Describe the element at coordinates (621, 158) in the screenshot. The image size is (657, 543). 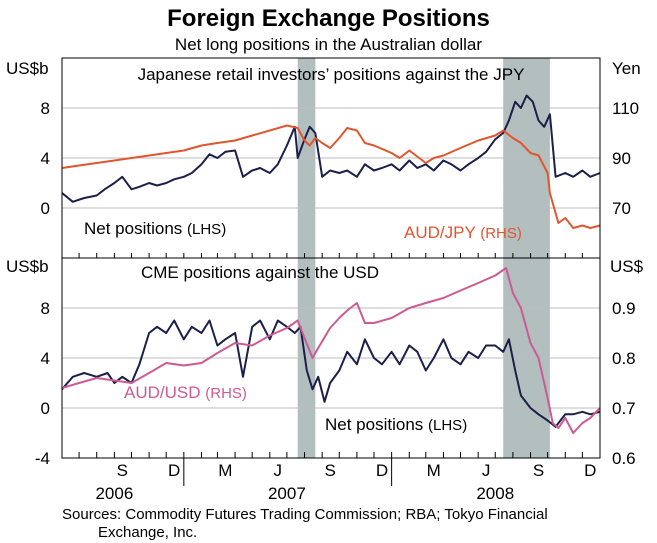
I see `right-tick-label: 90` at that location.